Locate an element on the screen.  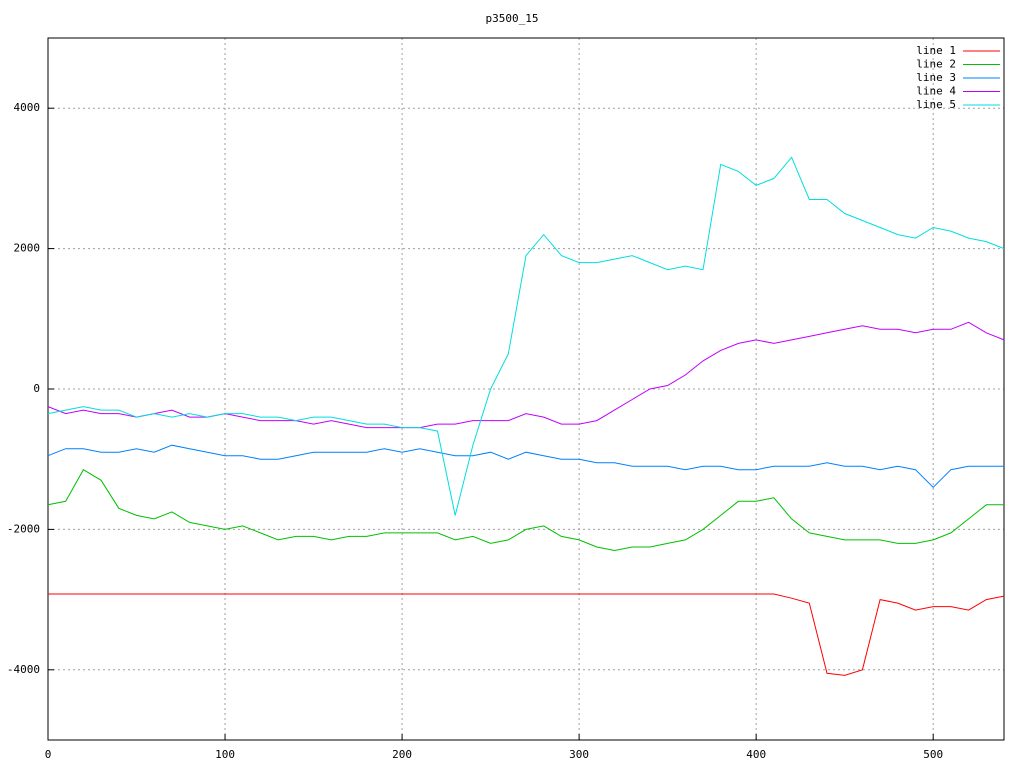
x-tick-label: 300 is located at coordinates (579, 754).